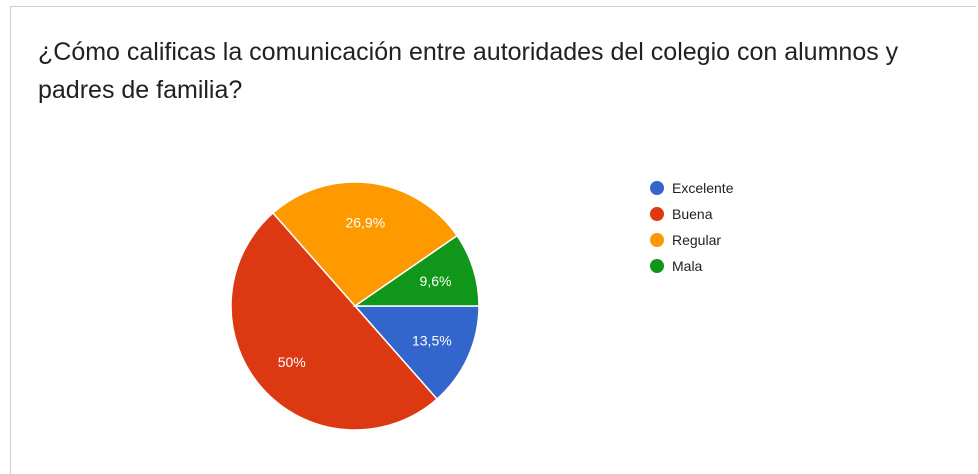 The width and height of the screenshot is (978, 474). Describe the element at coordinates (416, 353) in the screenshot. I see `pie-slice-excelente` at that location.